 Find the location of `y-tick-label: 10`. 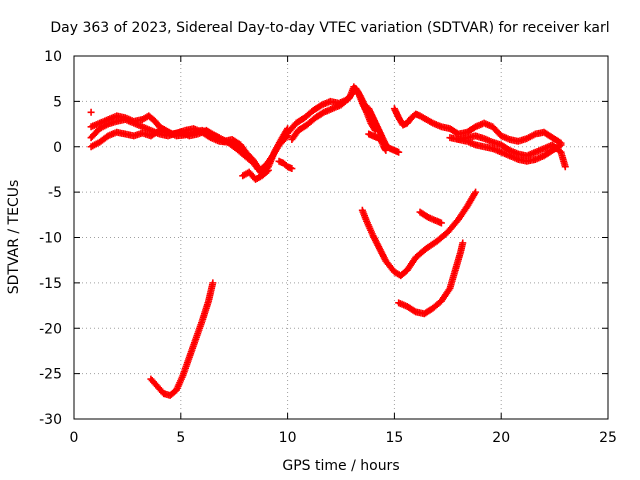

y-tick-label: 10 is located at coordinates (53, 57).